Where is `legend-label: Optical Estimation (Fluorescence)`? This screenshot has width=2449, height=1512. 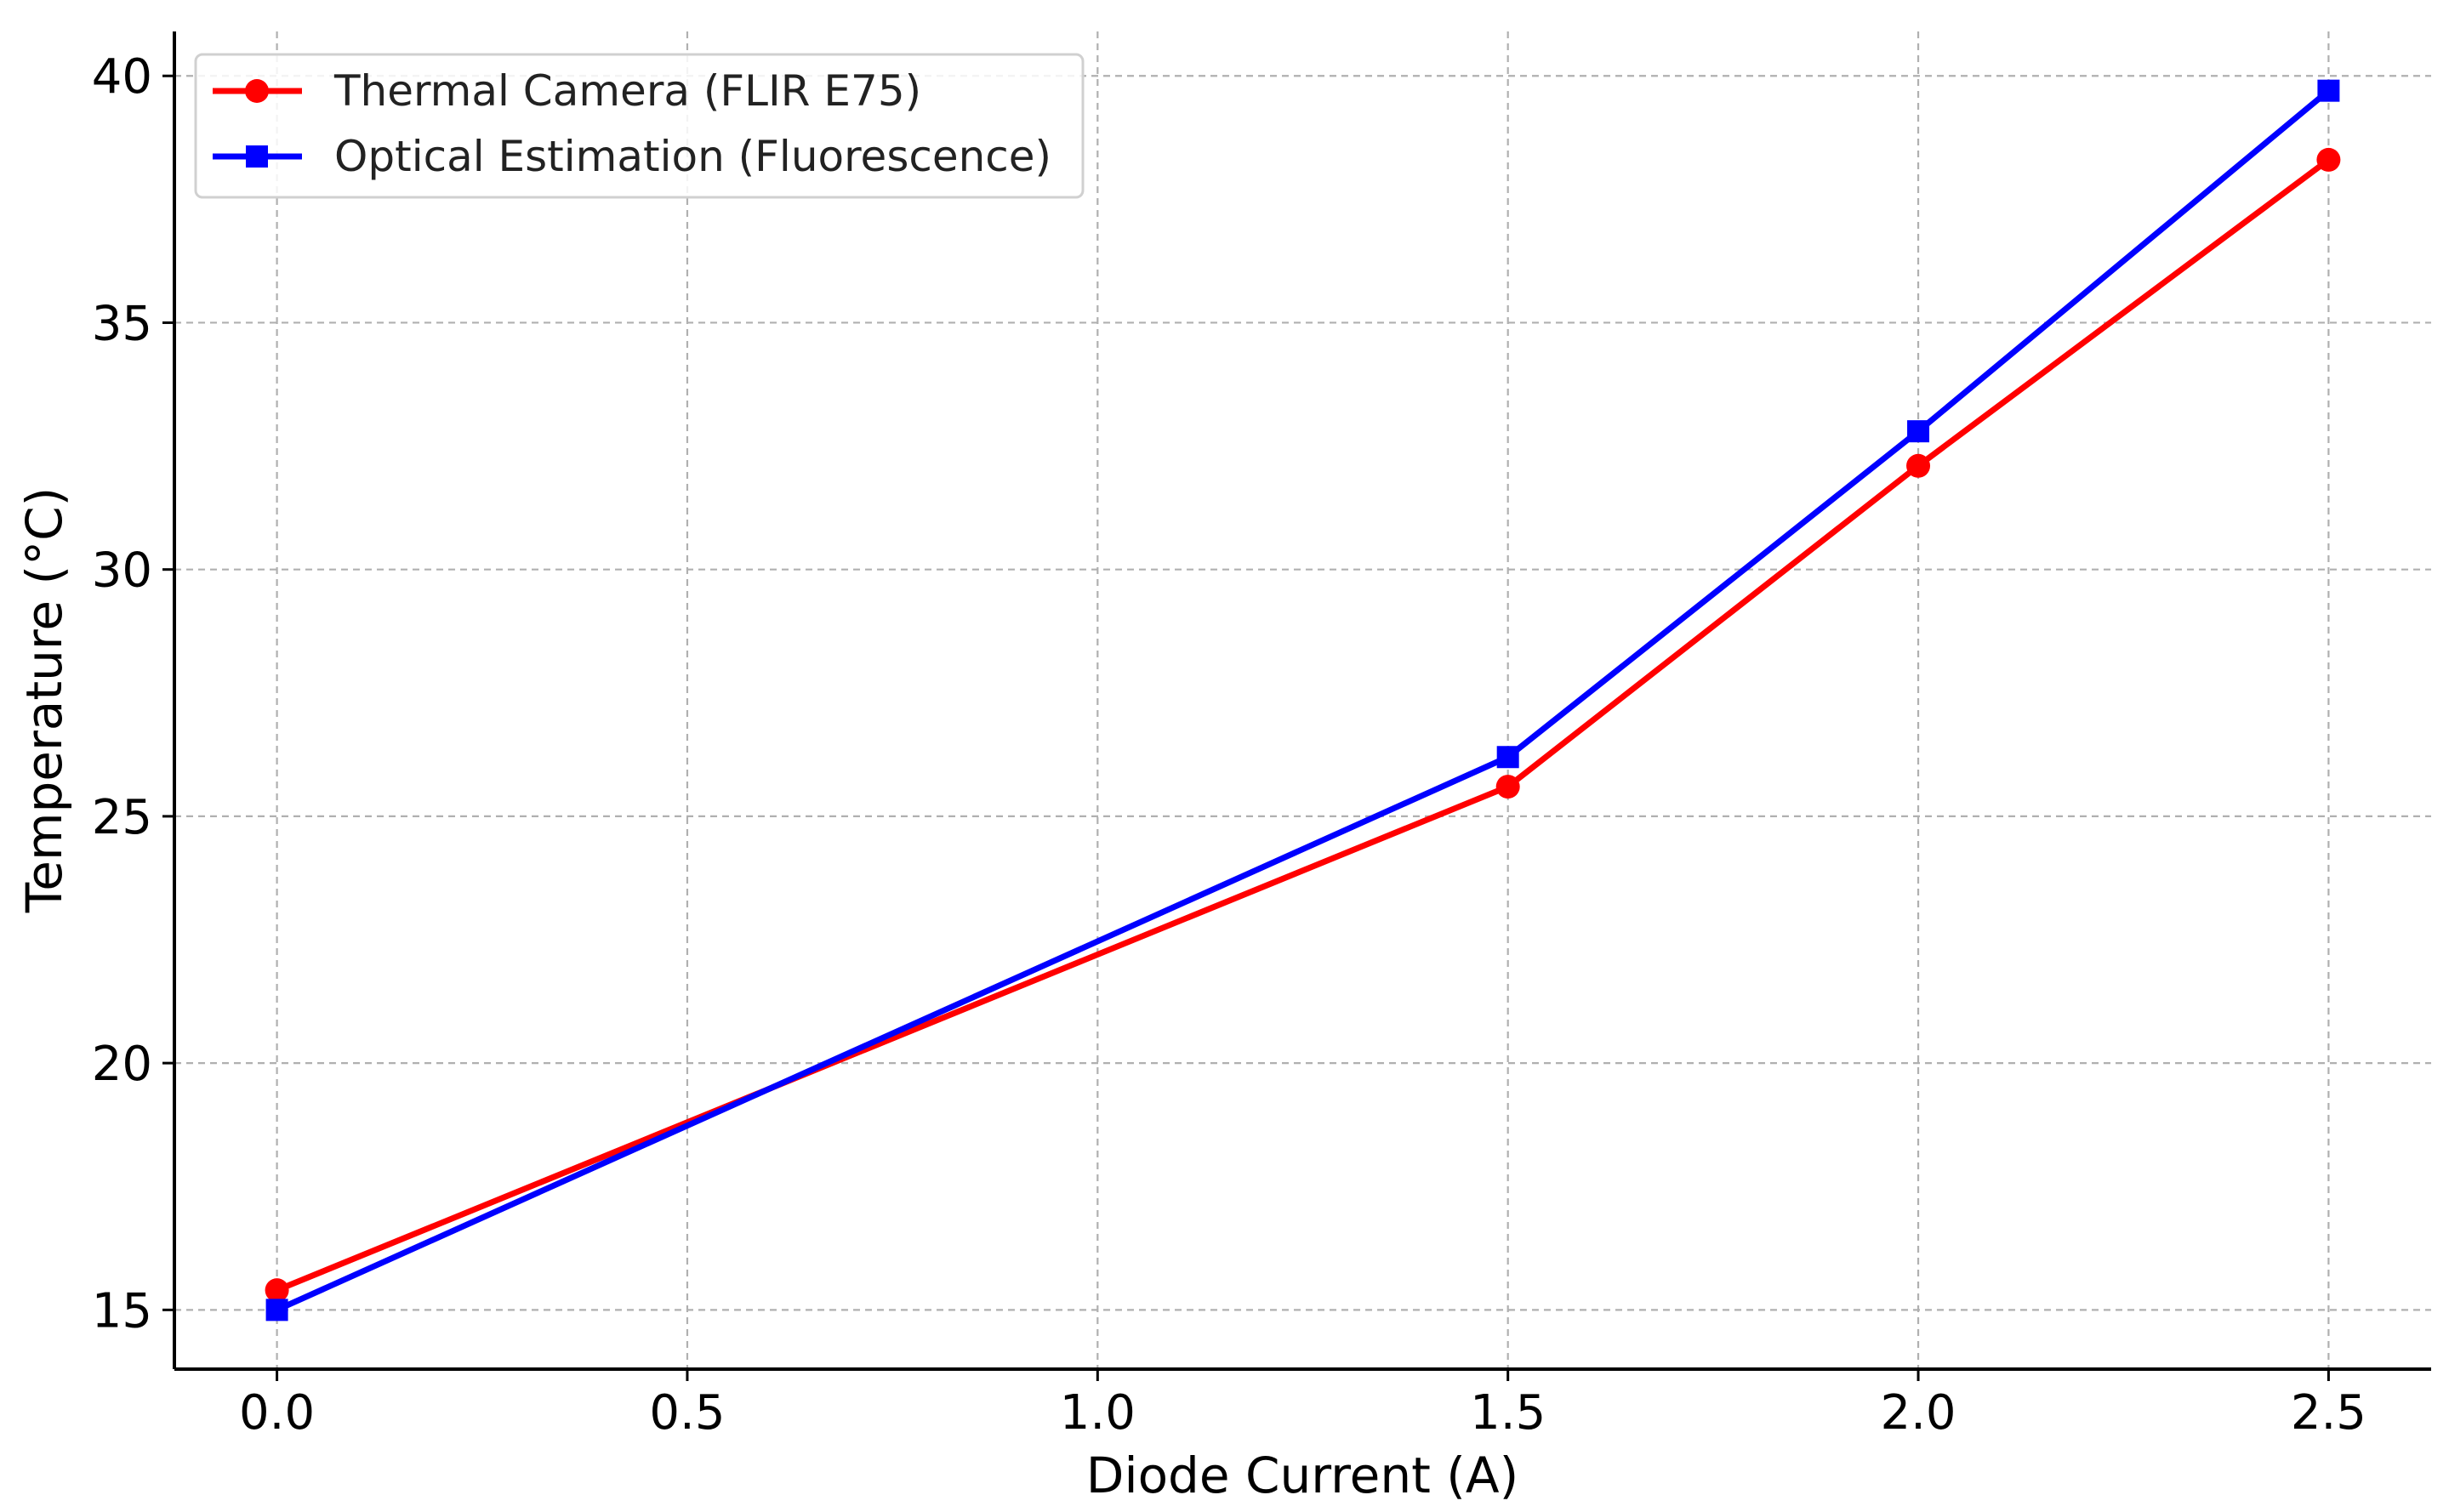
legend-label: Optical Estimation (Fluorescence) is located at coordinates (692, 156).